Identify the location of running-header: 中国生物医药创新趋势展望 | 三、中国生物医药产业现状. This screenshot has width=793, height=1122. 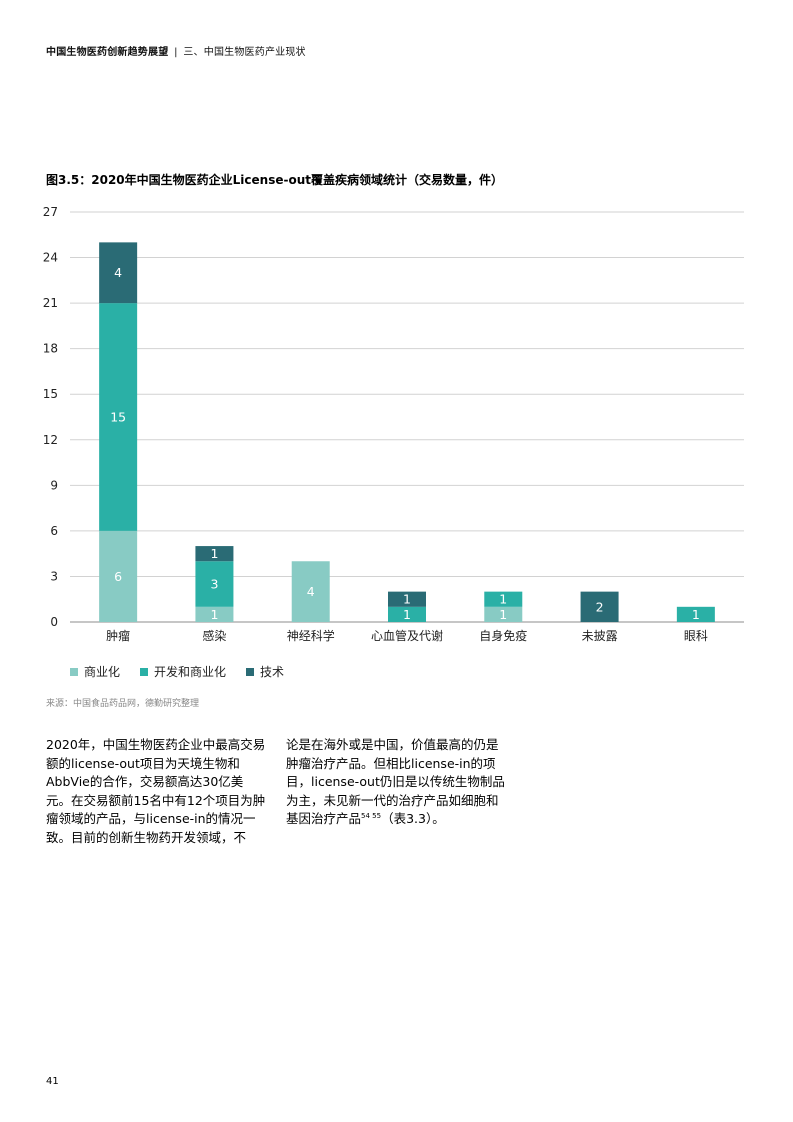
(176, 50).